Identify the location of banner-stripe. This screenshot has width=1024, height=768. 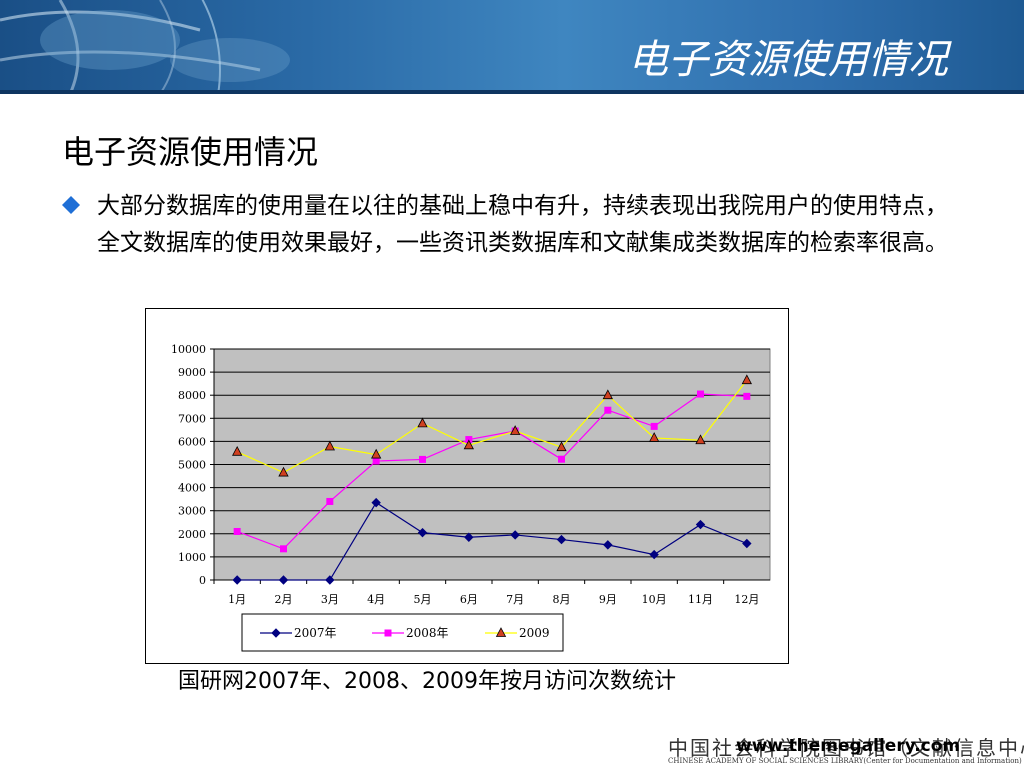
(512, 92).